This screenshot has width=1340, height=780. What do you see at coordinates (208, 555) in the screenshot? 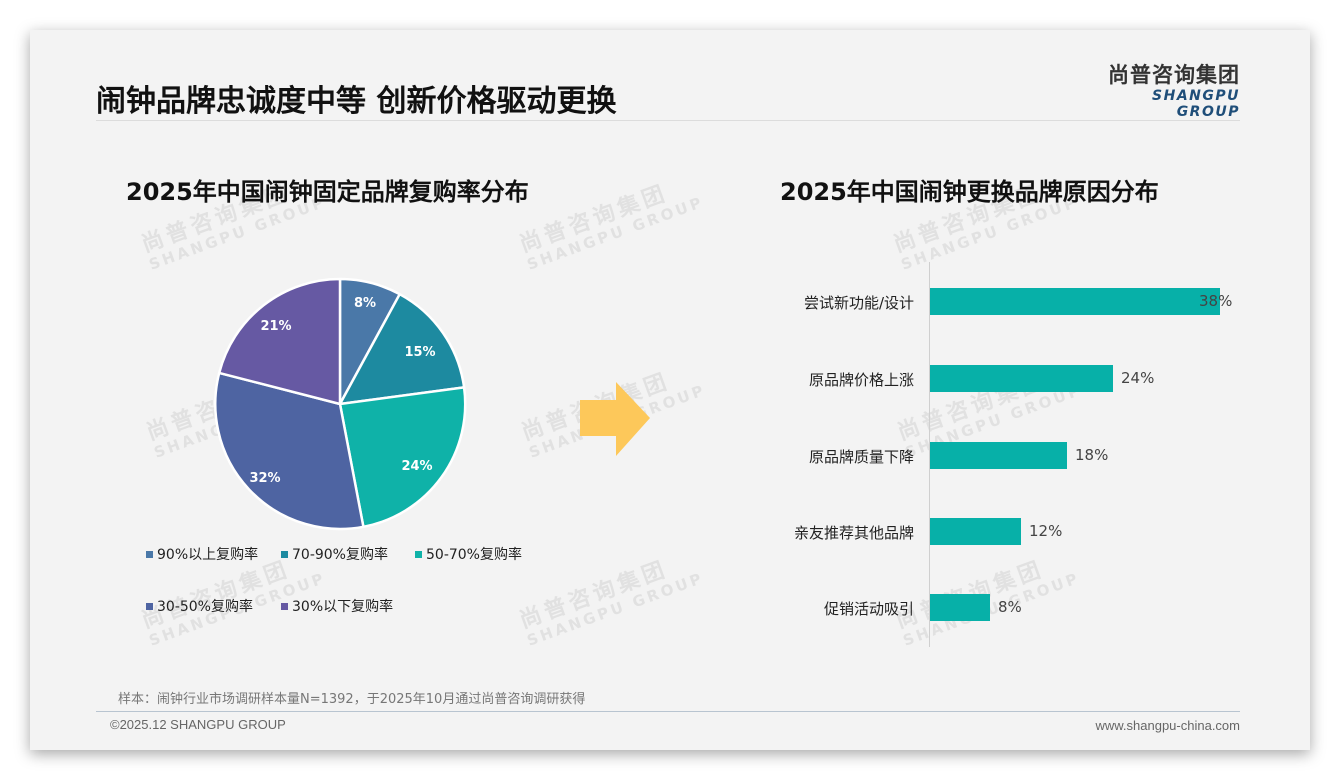
I see `legend-label: 90%以上复购率` at bounding box center [208, 555].